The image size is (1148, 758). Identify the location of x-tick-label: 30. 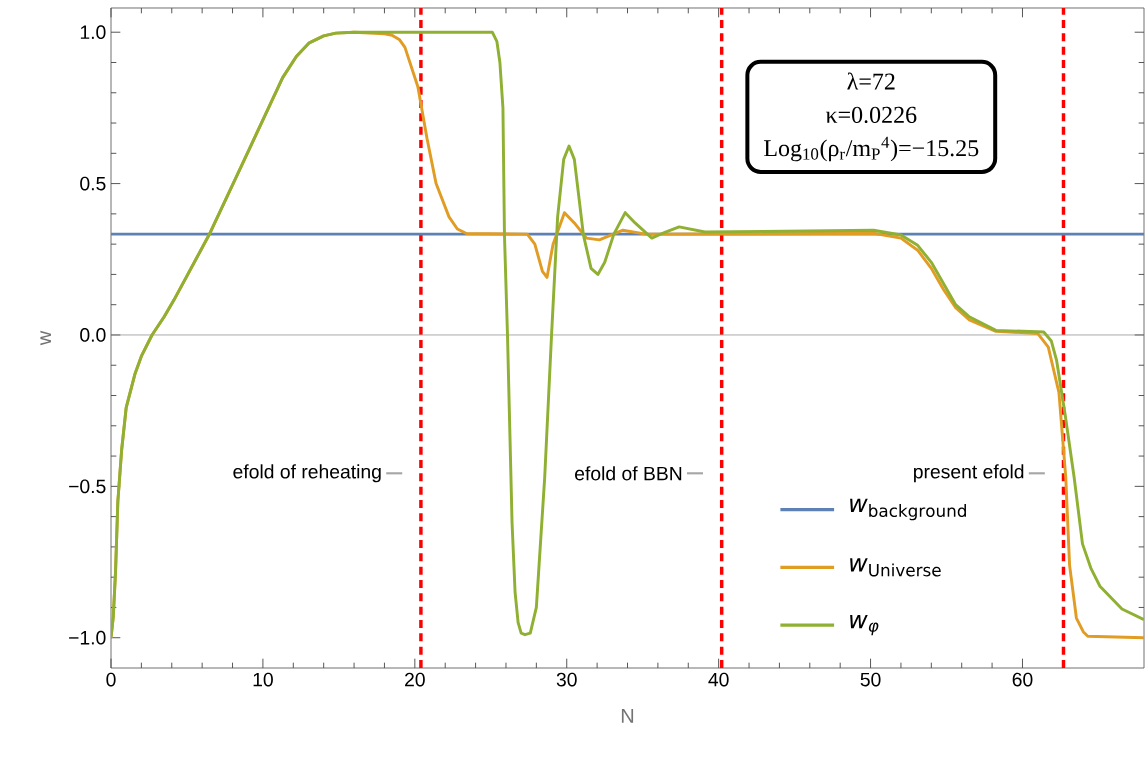
(566, 679).